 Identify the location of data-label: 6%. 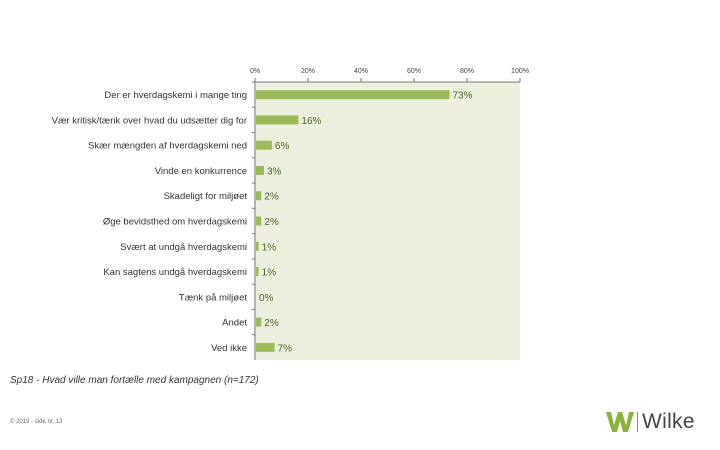
(282, 146).